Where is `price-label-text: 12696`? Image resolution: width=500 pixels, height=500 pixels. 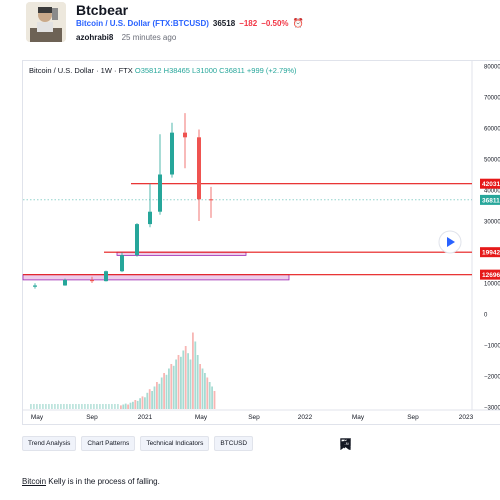
price-label-text: 12696 is located at coordinates (491, 275).